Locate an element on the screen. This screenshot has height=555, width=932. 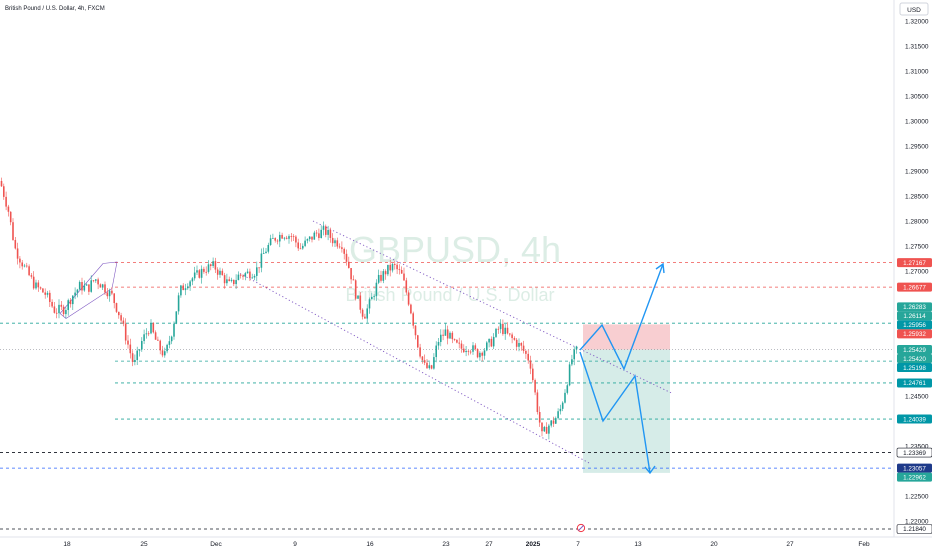
price-badge-label: 1.25198 is located at coordinates (914, 368).